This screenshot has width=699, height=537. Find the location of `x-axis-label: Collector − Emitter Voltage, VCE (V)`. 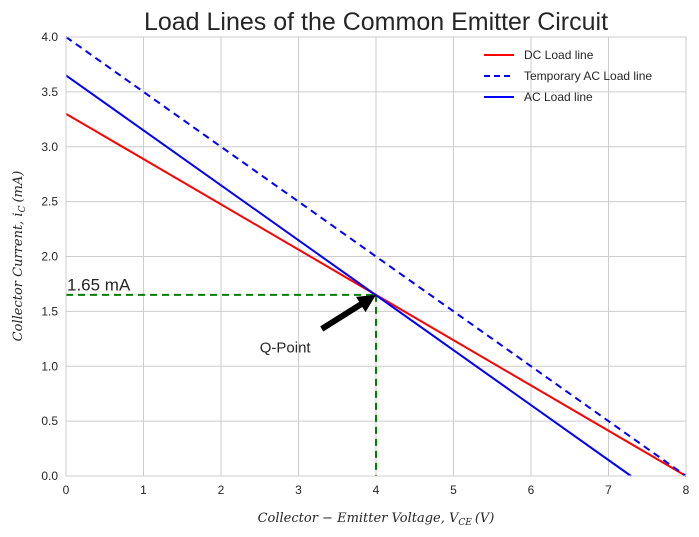

x-axis-label: Collector − Emitter Voltage, VCE (V) is located at coordinates (376, 519).